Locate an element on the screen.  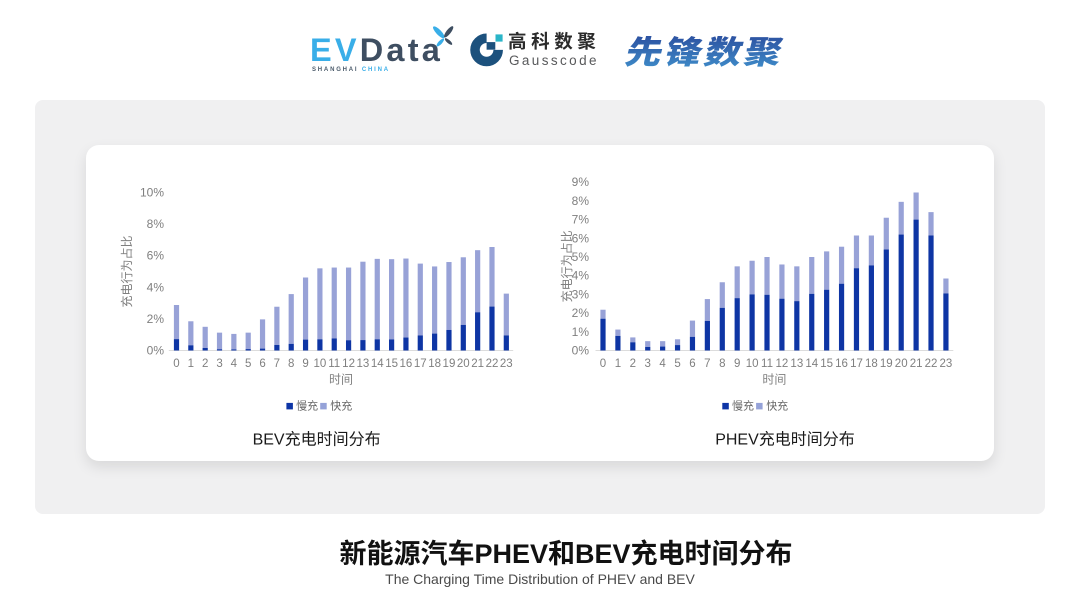
svg-text: PHEV充电时间分布 is located at coordinates (785, 439).